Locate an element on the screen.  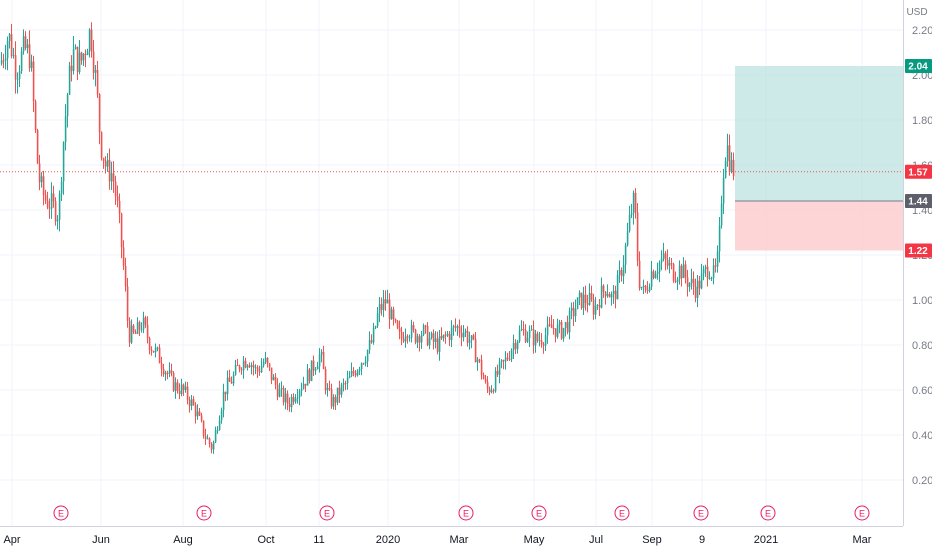
price-tag-label: 1.57 is located at coordinates (918, 172).